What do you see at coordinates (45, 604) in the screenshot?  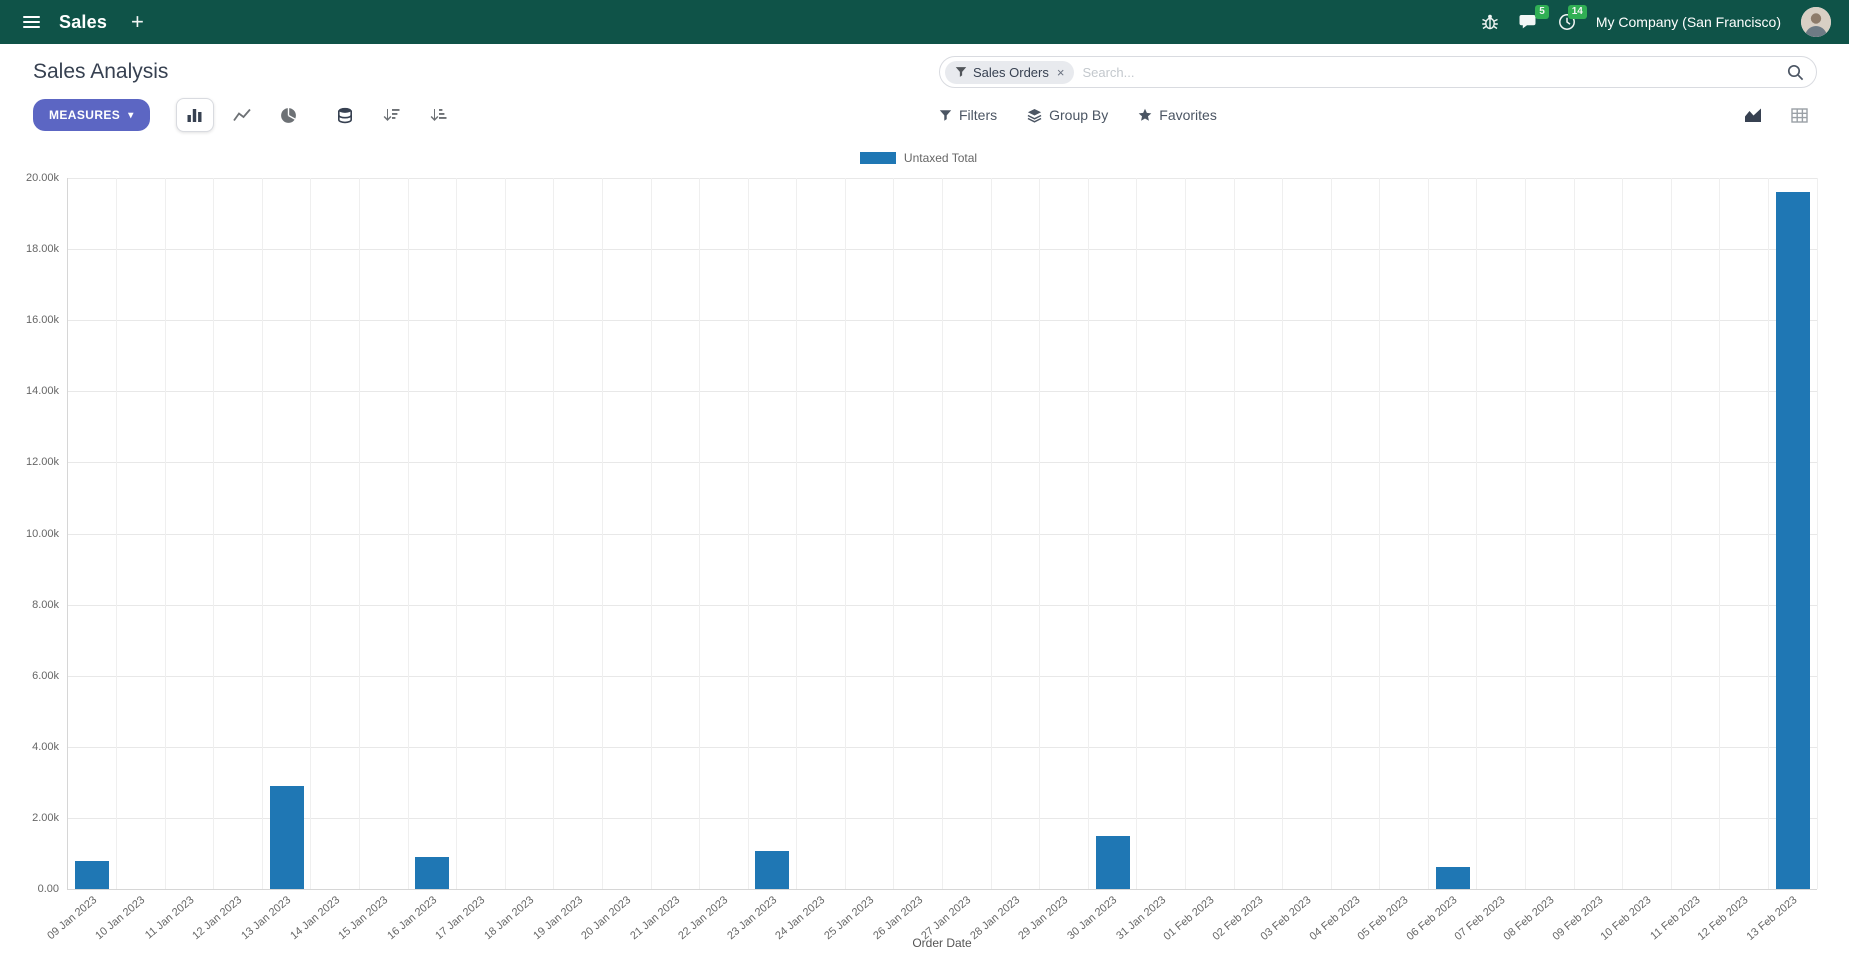 I see `y-tick-label: 8.00k` at bounding box center [45, 604].